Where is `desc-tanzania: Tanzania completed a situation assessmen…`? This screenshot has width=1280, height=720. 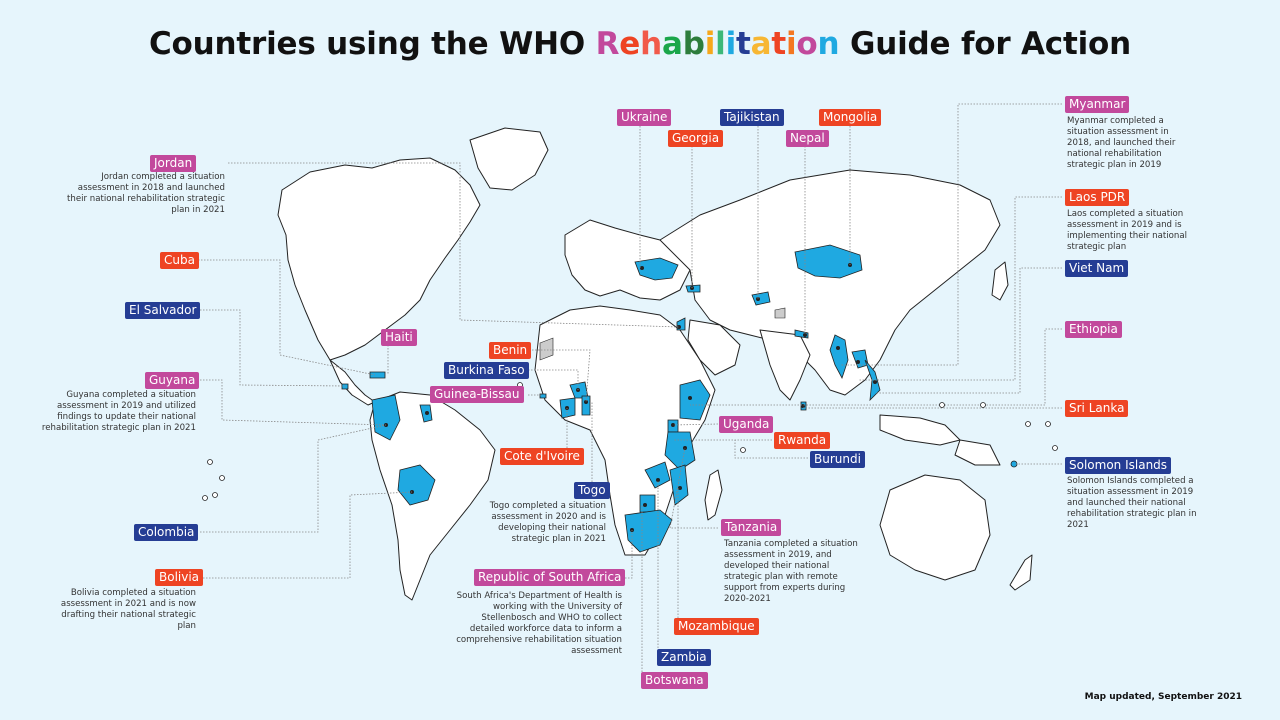 desc-tanzania: Tanzania completed a situation assessmen… is located at coordinates (791, 571).